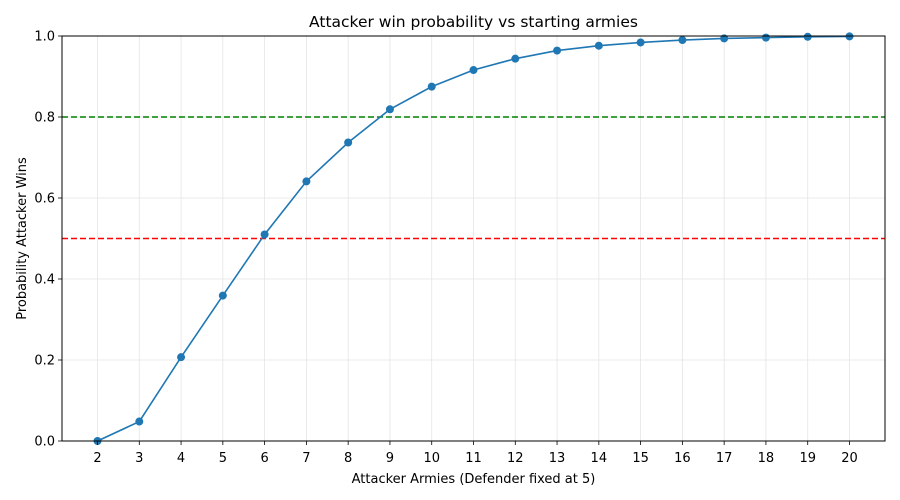 The image size is (900, 500). Describe the element at coordinates (97, 458) in the screenshot. I see `x-tick-label: 2` at that location.